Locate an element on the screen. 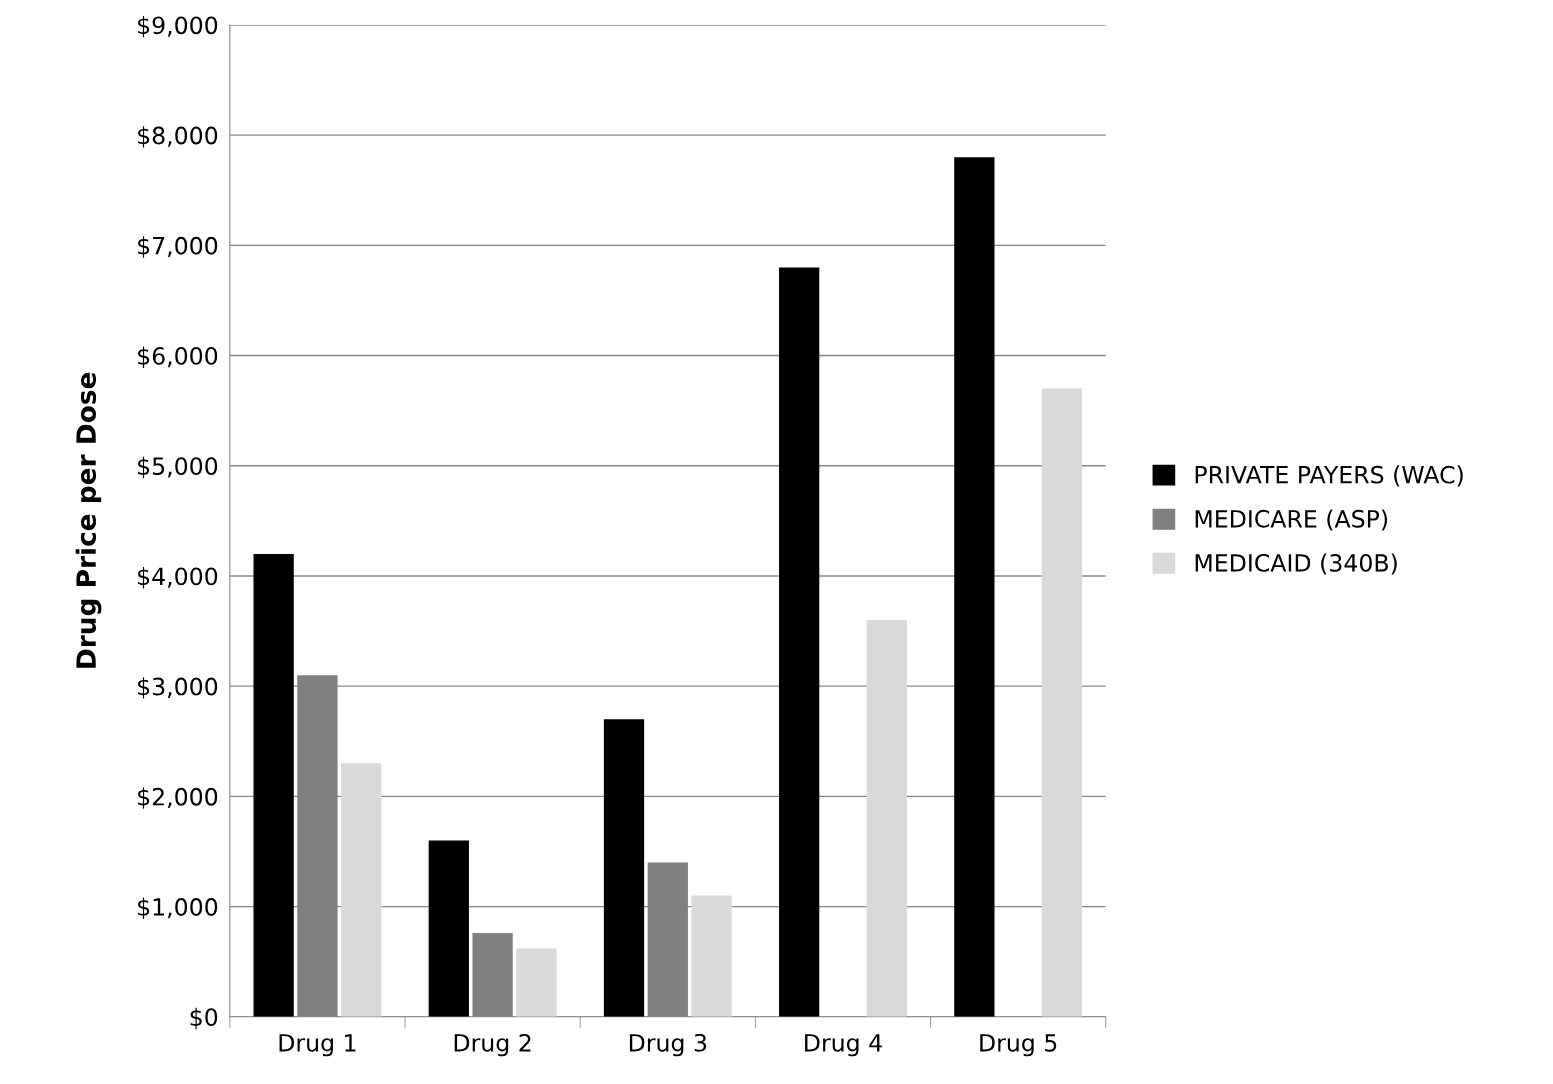 This screenshot has width=1553, height=1084. y-tick-label: $2,000 is located at coordinates (178, 798).